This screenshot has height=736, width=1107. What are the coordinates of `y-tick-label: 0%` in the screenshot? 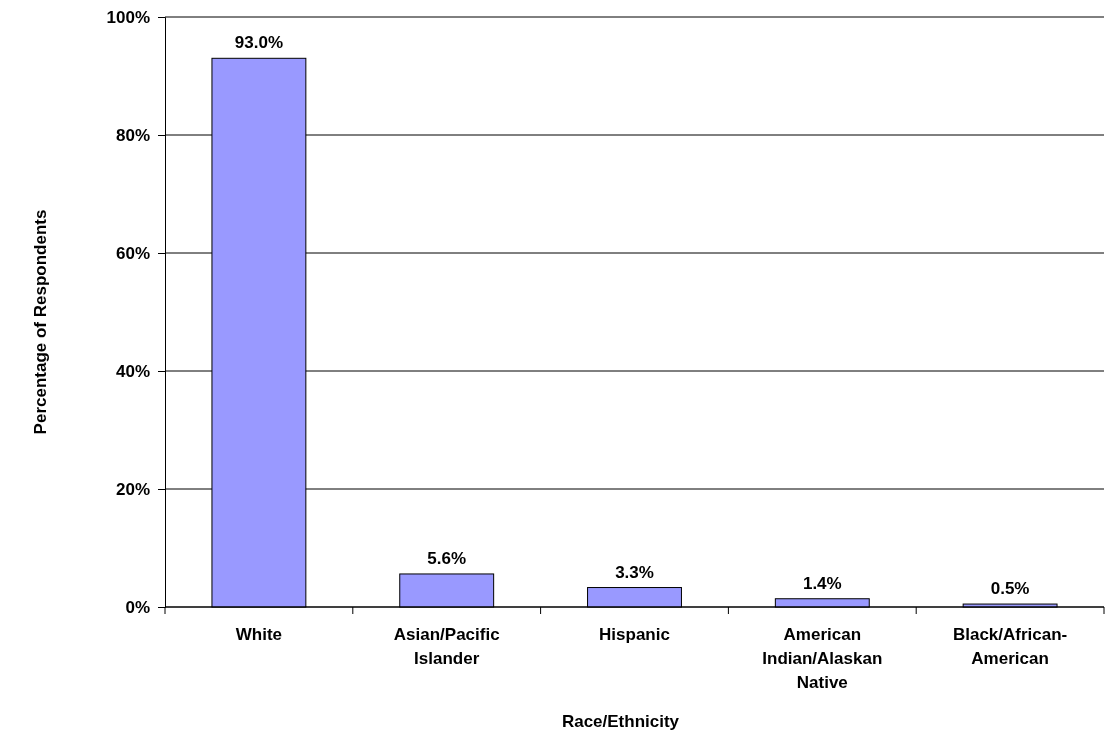 It's located at (137, 607).